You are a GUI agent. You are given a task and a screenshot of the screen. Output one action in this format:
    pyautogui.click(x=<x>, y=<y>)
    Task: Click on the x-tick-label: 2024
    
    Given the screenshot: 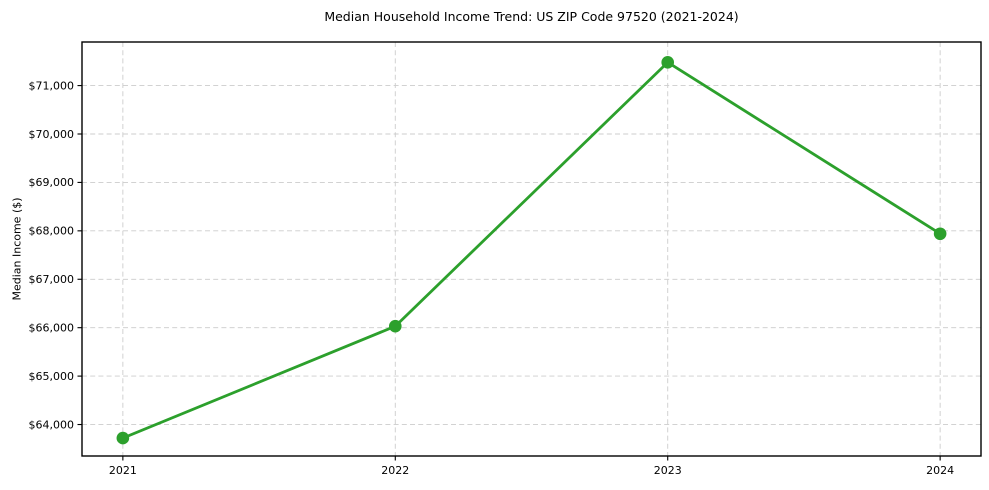 What is the action you would take?
    pyautogui.click(x=940, y=470)
    